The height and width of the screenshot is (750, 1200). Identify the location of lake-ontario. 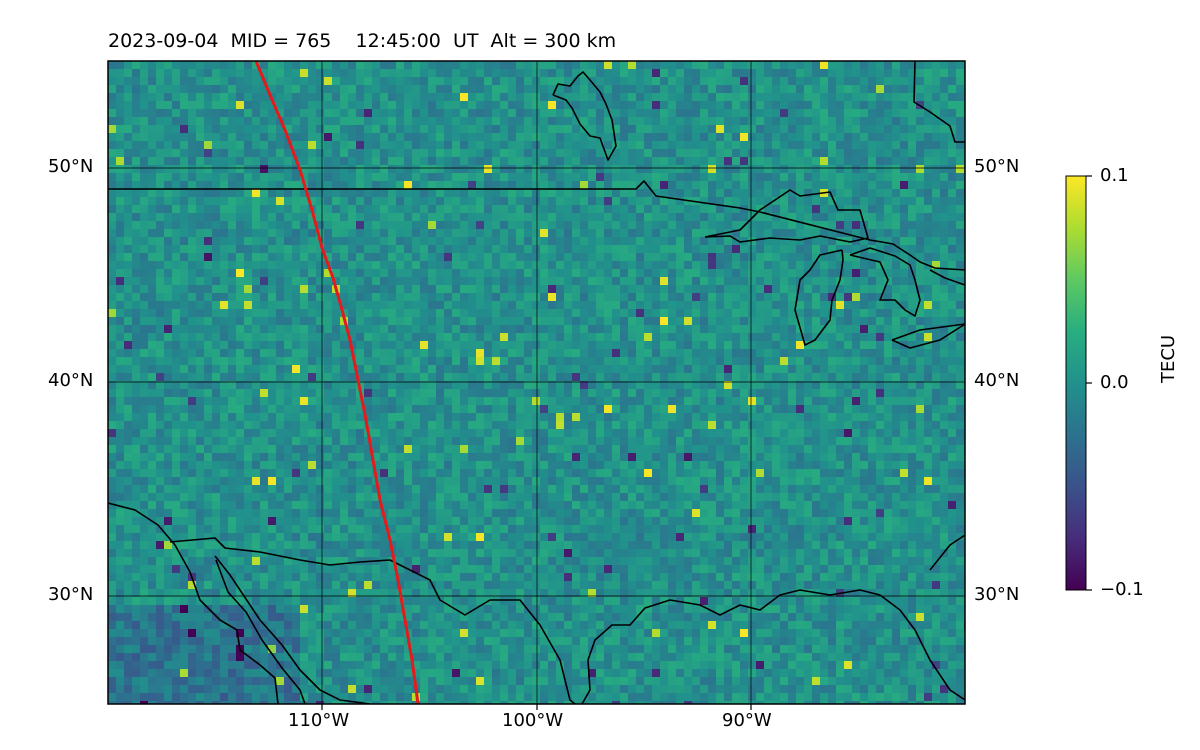
(947, 277).